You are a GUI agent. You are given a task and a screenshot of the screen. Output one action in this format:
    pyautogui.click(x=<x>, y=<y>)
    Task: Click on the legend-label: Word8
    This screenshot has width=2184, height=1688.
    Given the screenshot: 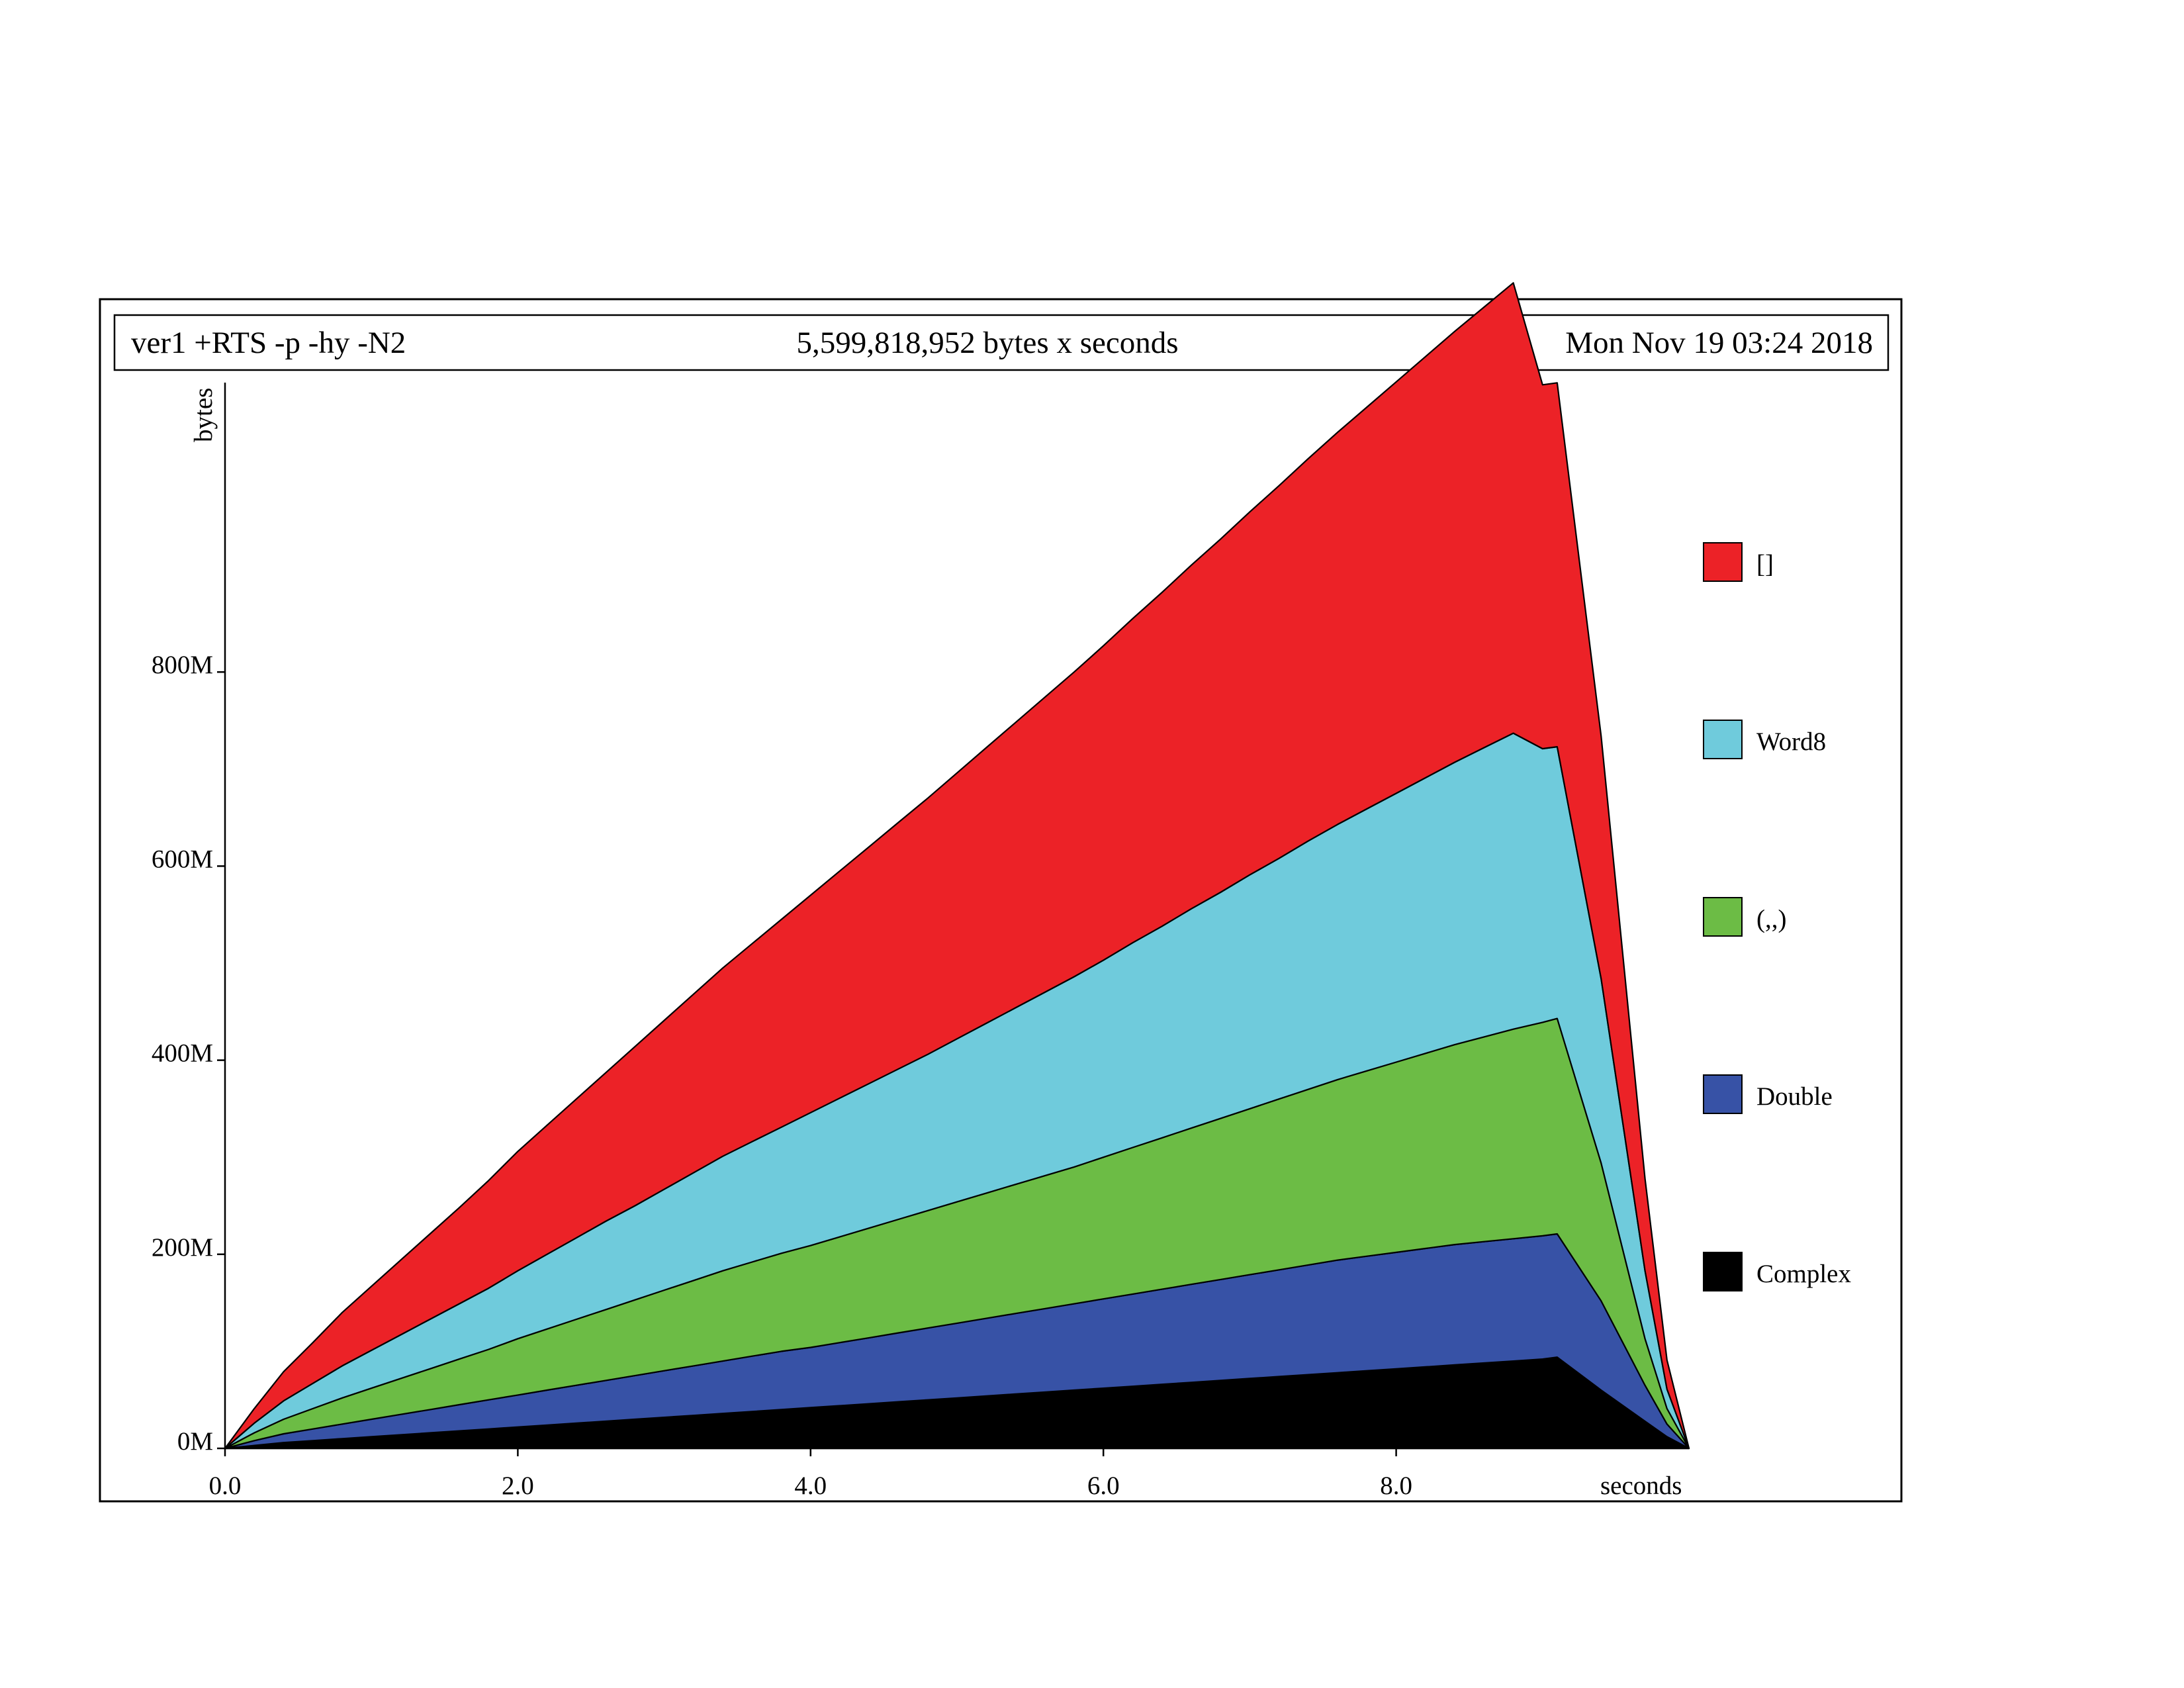 What is the action you would take?
    pyautogui.click(x=1791, y=741)
    